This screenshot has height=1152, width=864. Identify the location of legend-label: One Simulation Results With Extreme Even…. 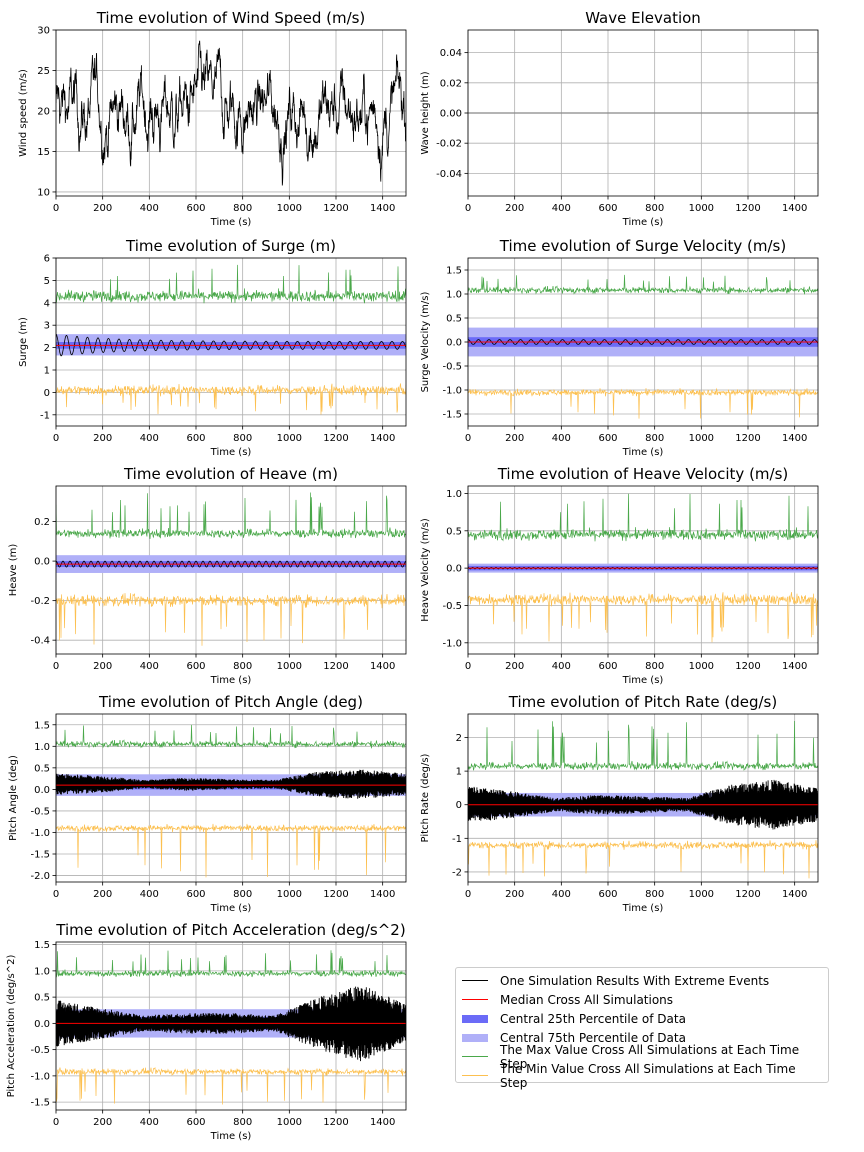
(635, 980).